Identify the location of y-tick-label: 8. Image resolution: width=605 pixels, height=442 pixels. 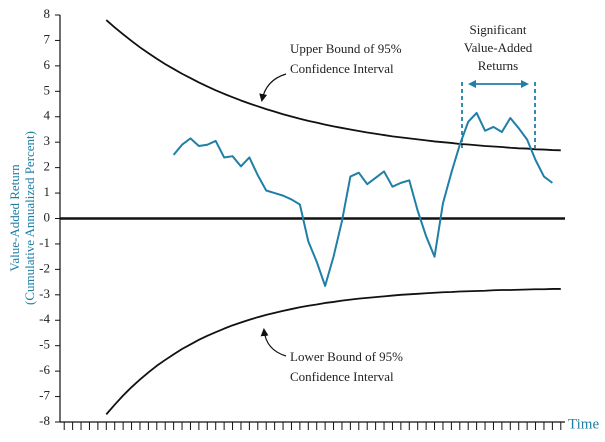
(47, 13).